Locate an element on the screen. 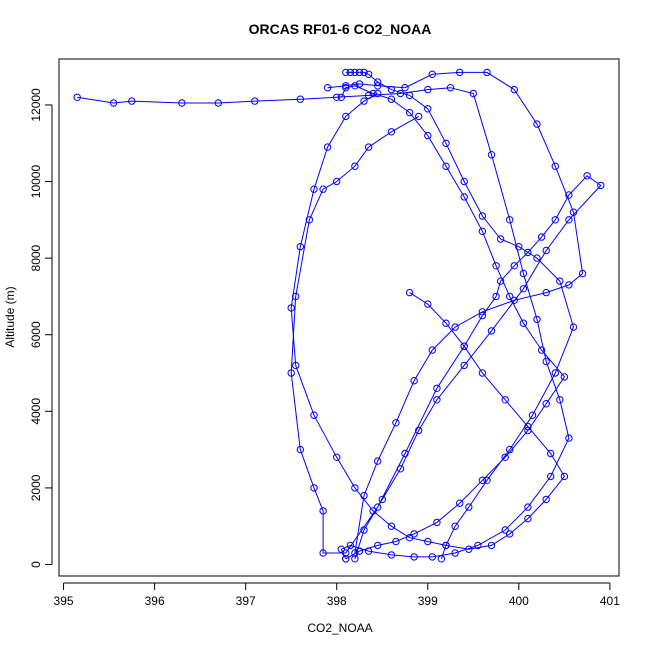 This screenshot has width=650, height=650. x-tick-label: 398 is located at coordinates (337, 601).